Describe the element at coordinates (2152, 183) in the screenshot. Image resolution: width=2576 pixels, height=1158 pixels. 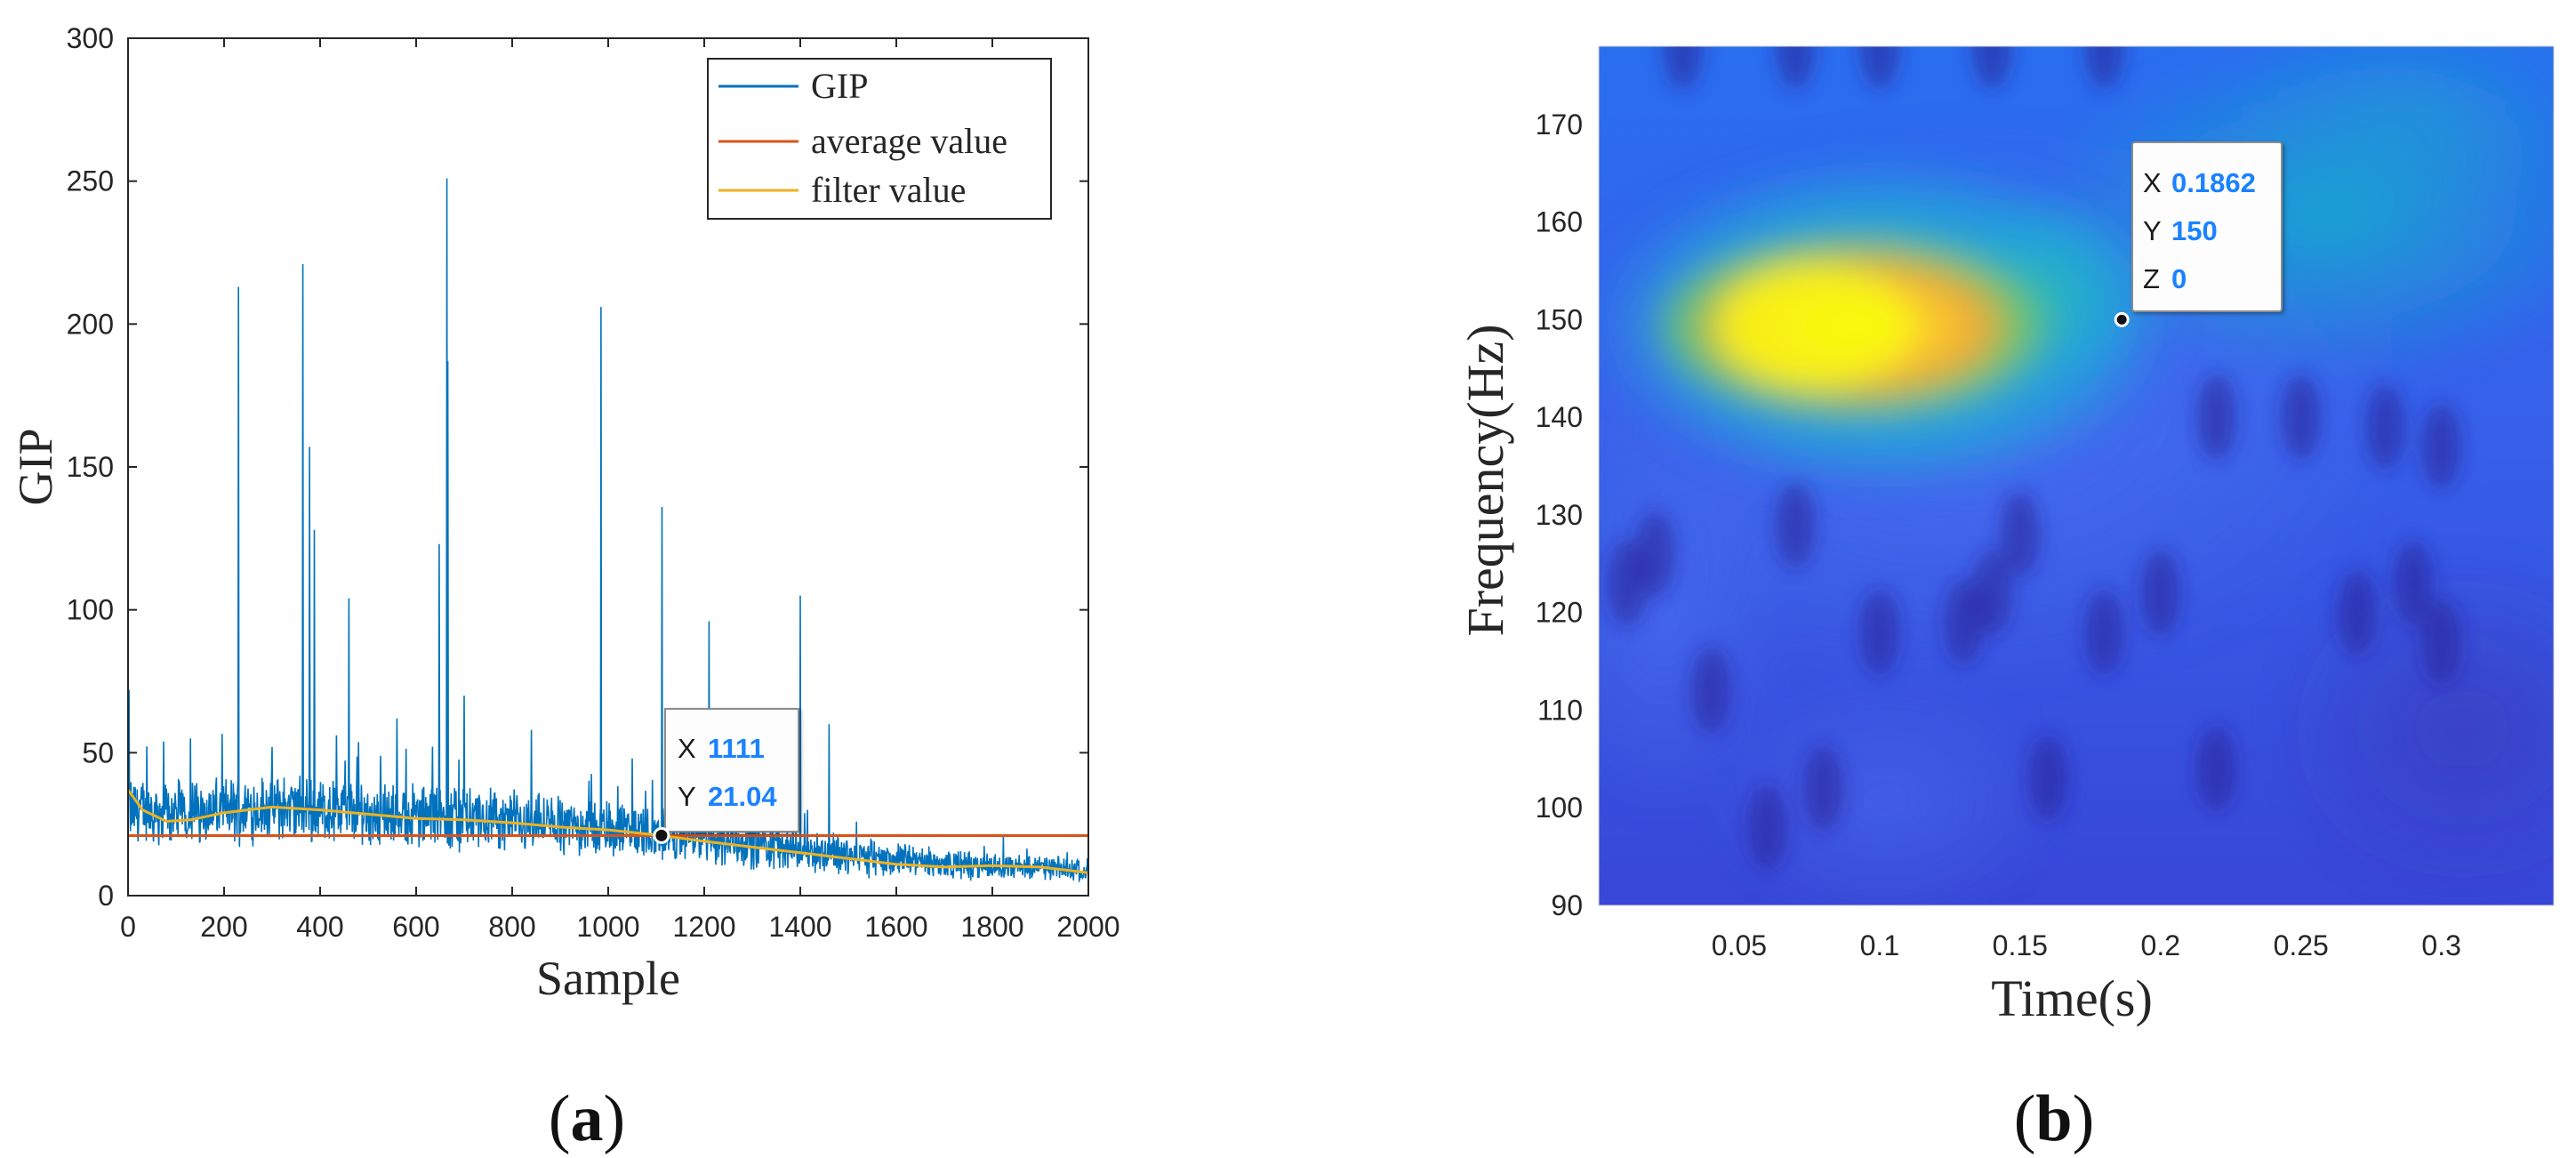
I see `datatip-b-x-label: X` at that location.